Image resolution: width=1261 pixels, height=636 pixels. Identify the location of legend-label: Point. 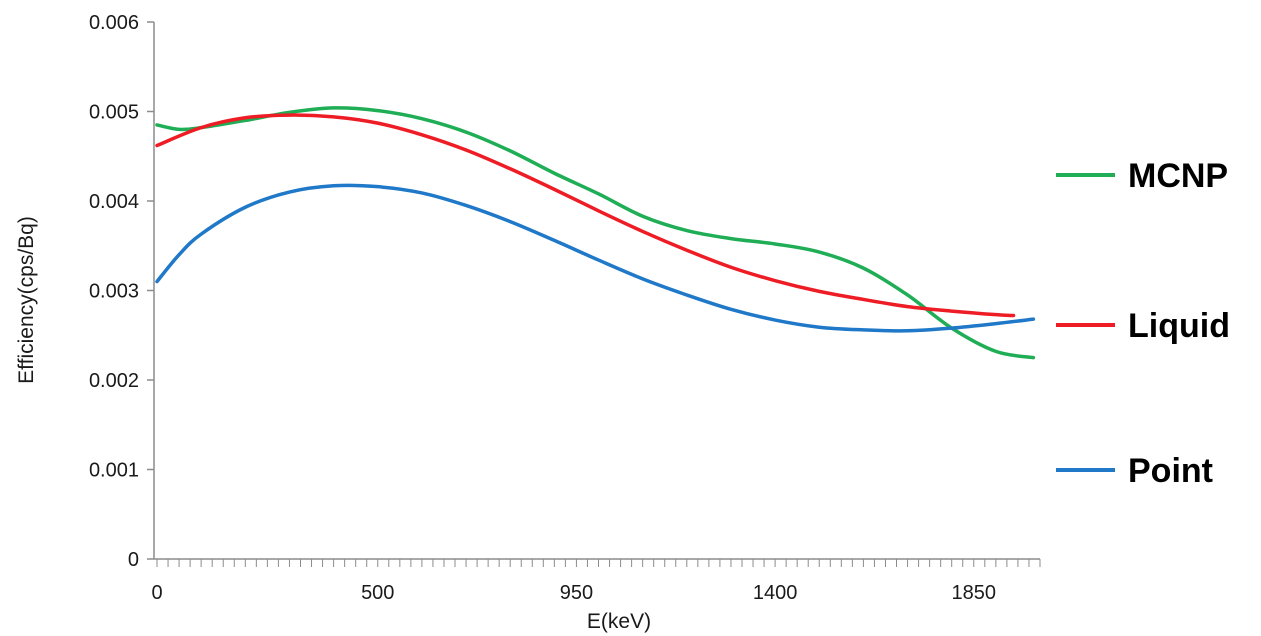
(1170, 471).